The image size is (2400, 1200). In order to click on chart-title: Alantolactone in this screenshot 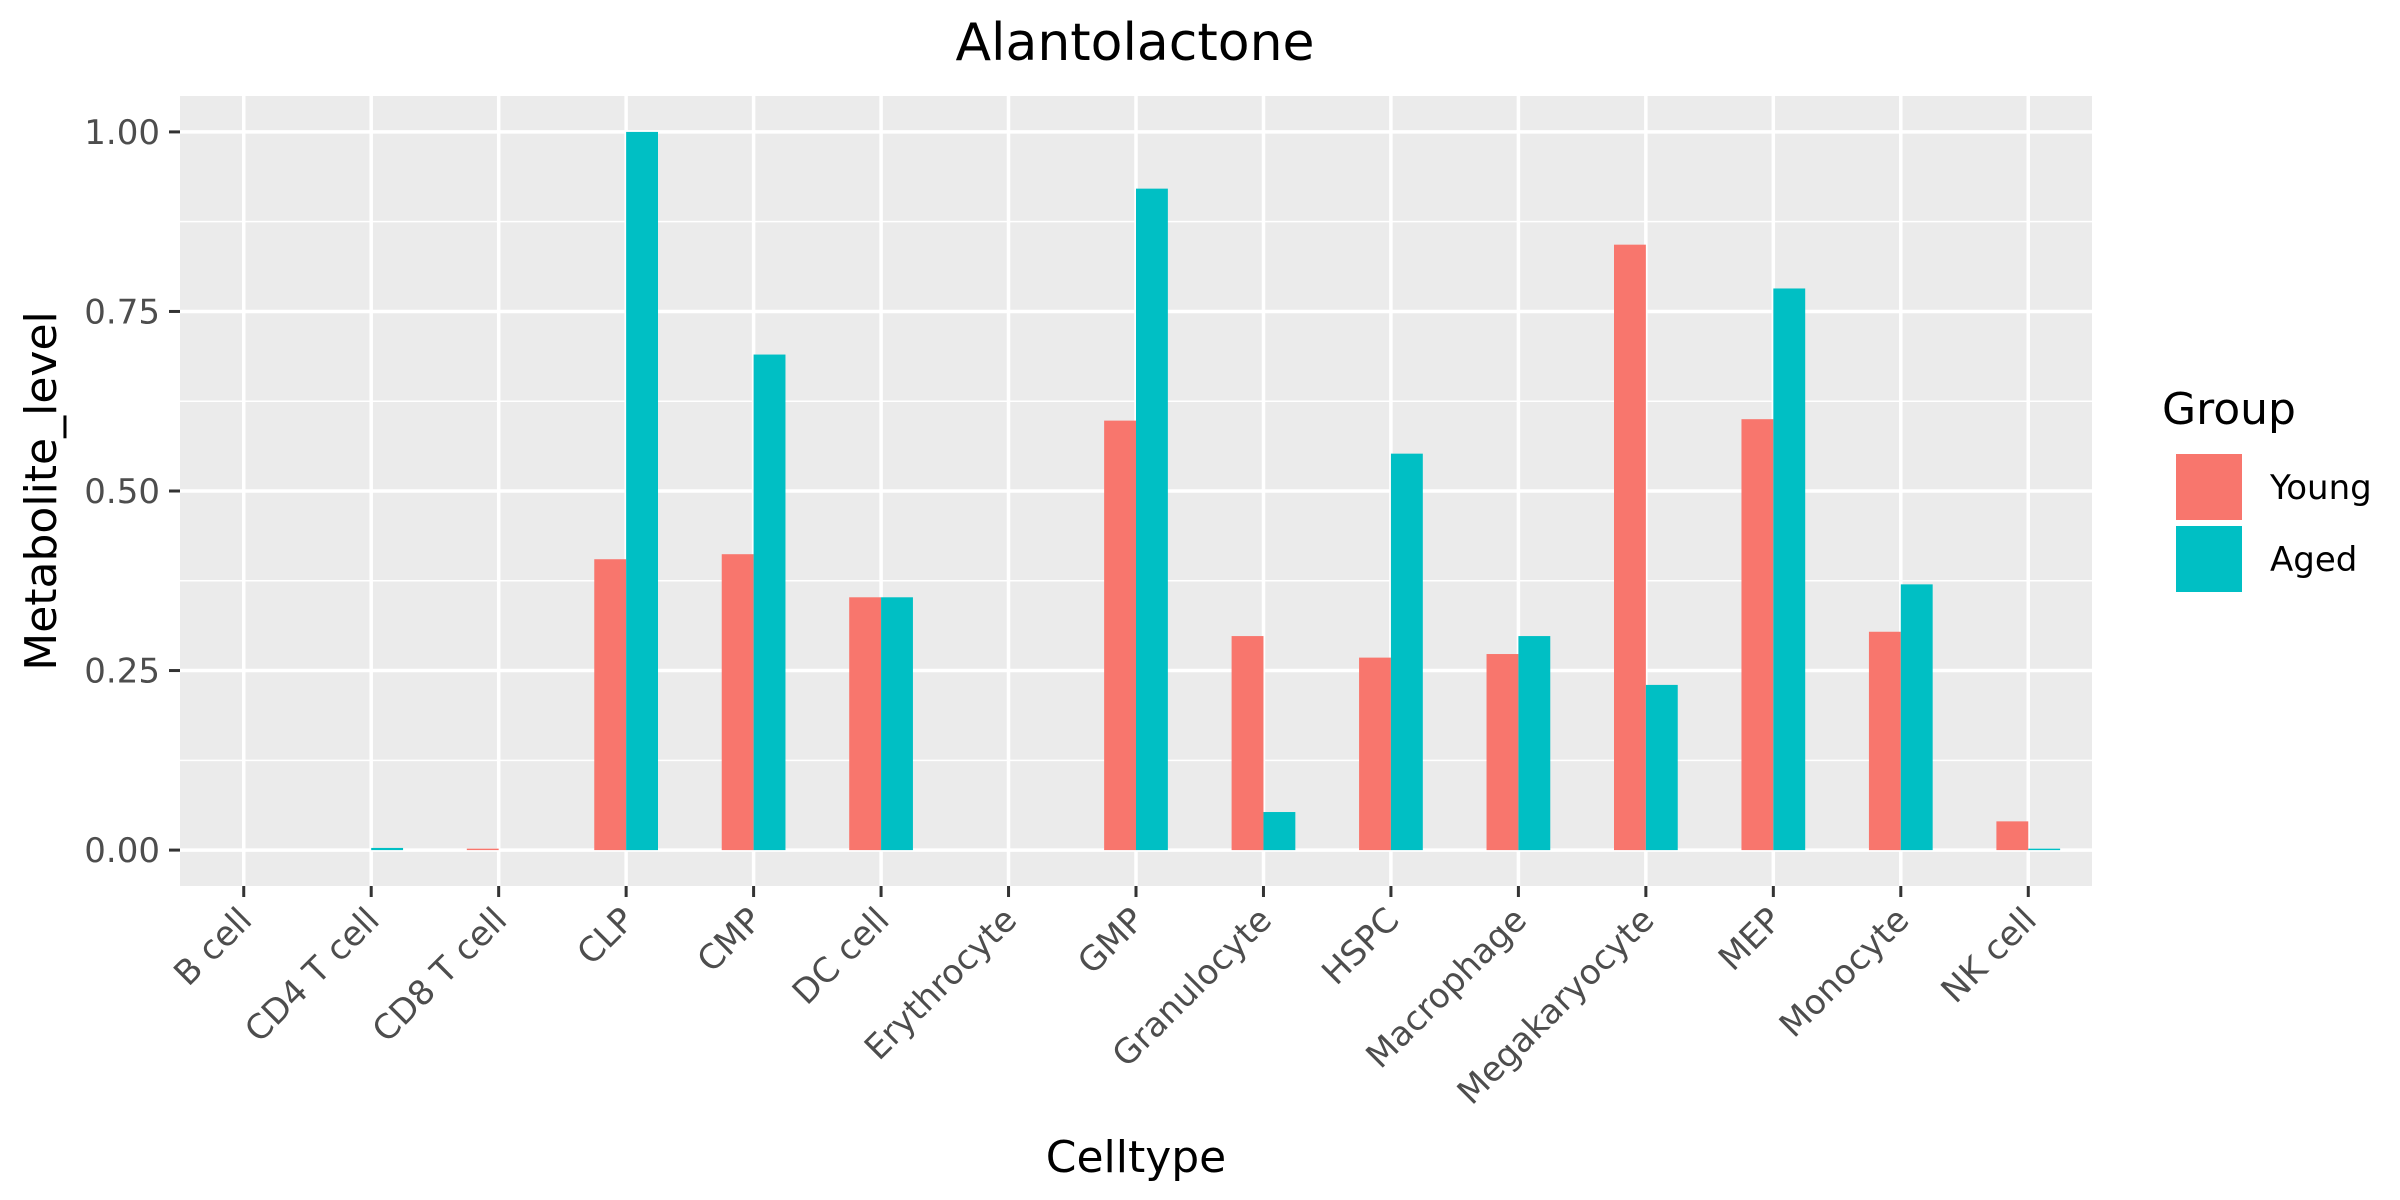, I will do `click(1134, 43)`.